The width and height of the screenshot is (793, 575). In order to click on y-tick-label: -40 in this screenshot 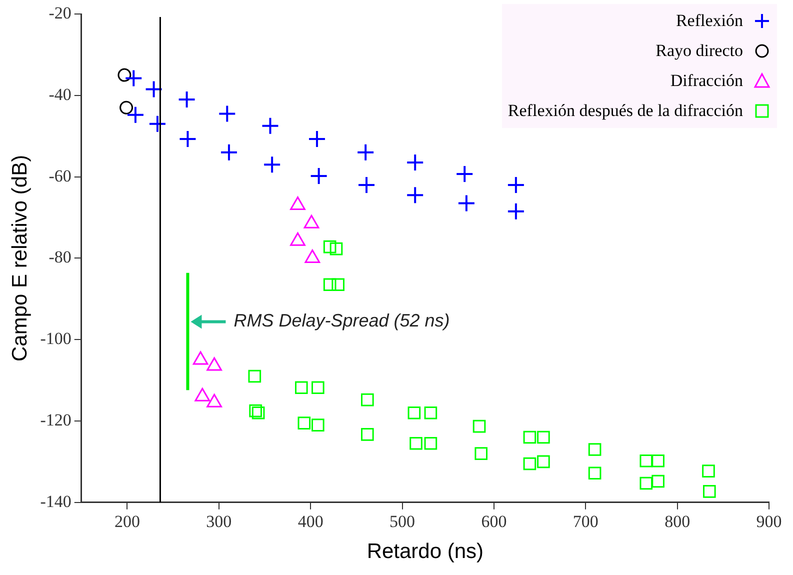, I will do `click(60, 94)`.